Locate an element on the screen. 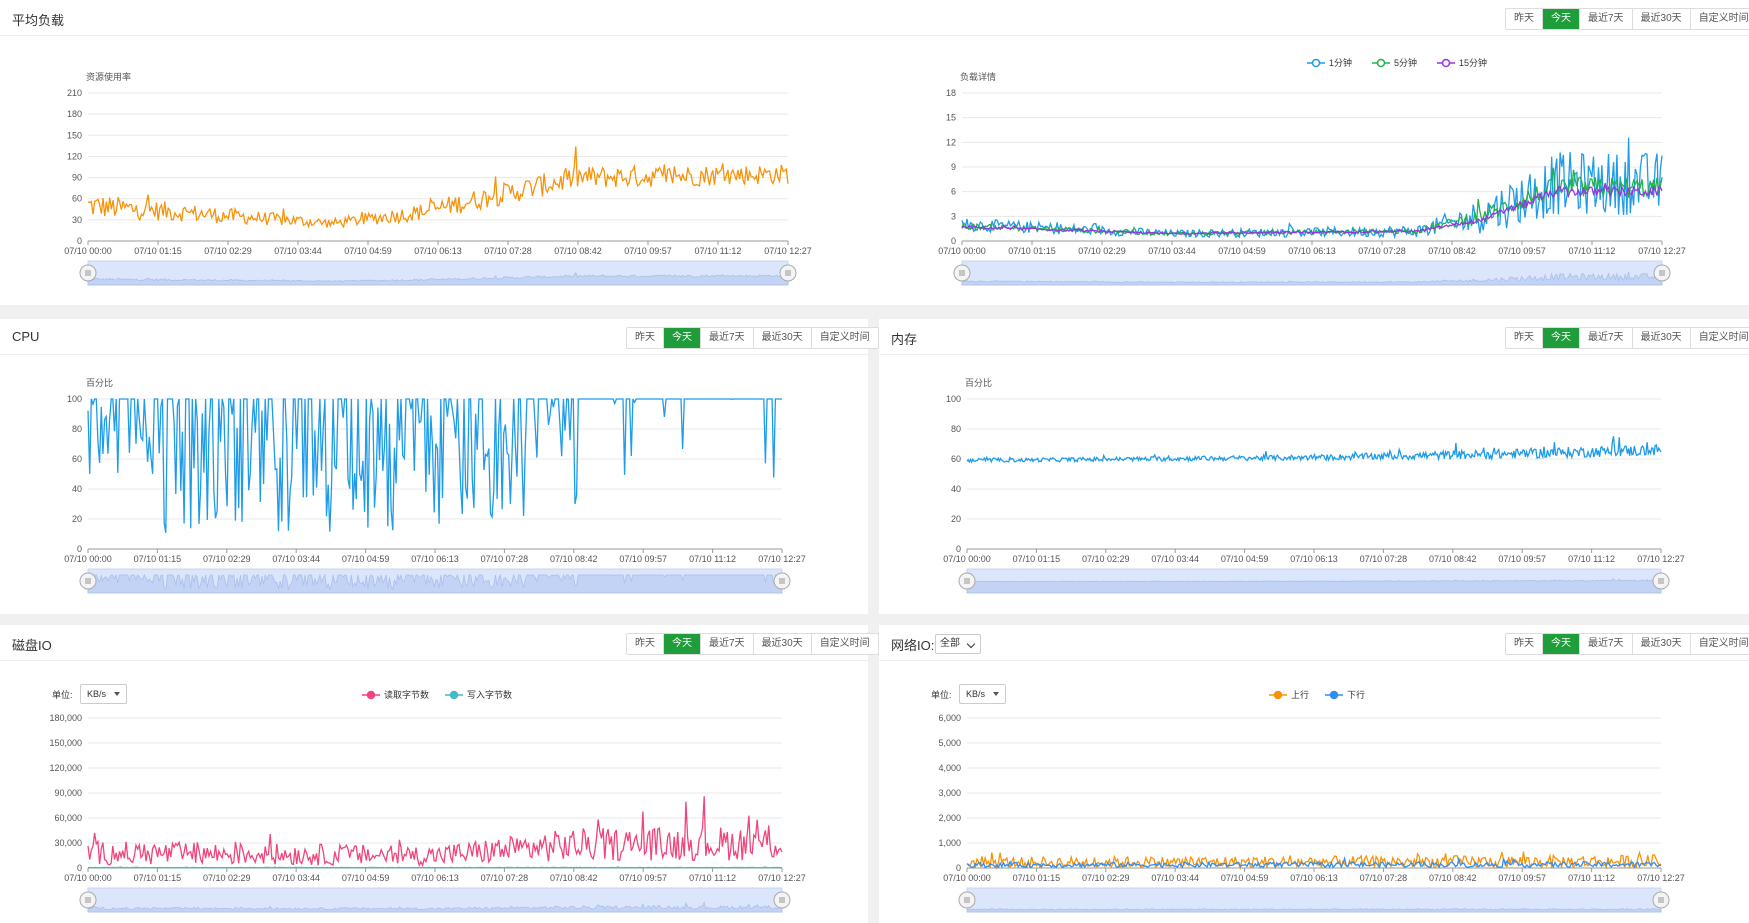  y-tick-label: 0 is located at coordinates (79, 868).